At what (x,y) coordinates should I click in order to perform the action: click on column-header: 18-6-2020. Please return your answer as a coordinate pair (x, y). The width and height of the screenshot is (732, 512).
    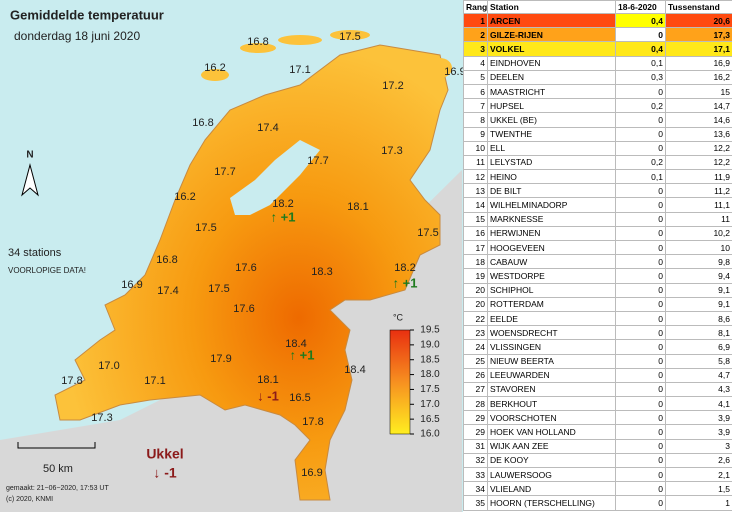
    Looking at the image, I should click on (640, 7).